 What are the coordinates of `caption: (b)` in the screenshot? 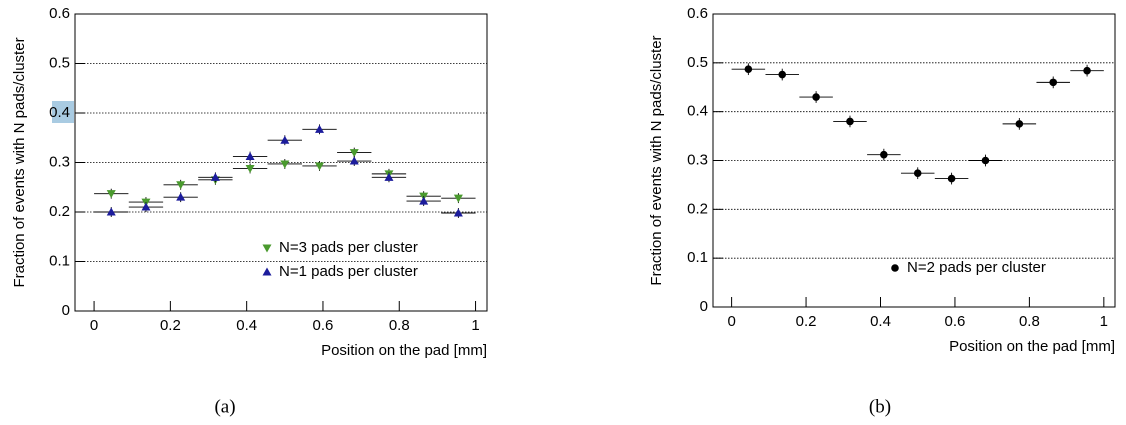 It's located at (880, 406).